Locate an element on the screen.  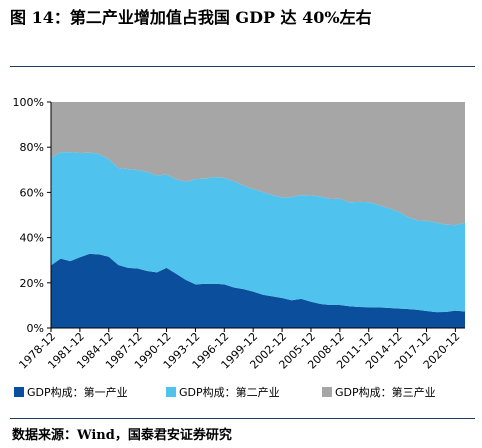
title-divider is located at coordinates (242, 66).